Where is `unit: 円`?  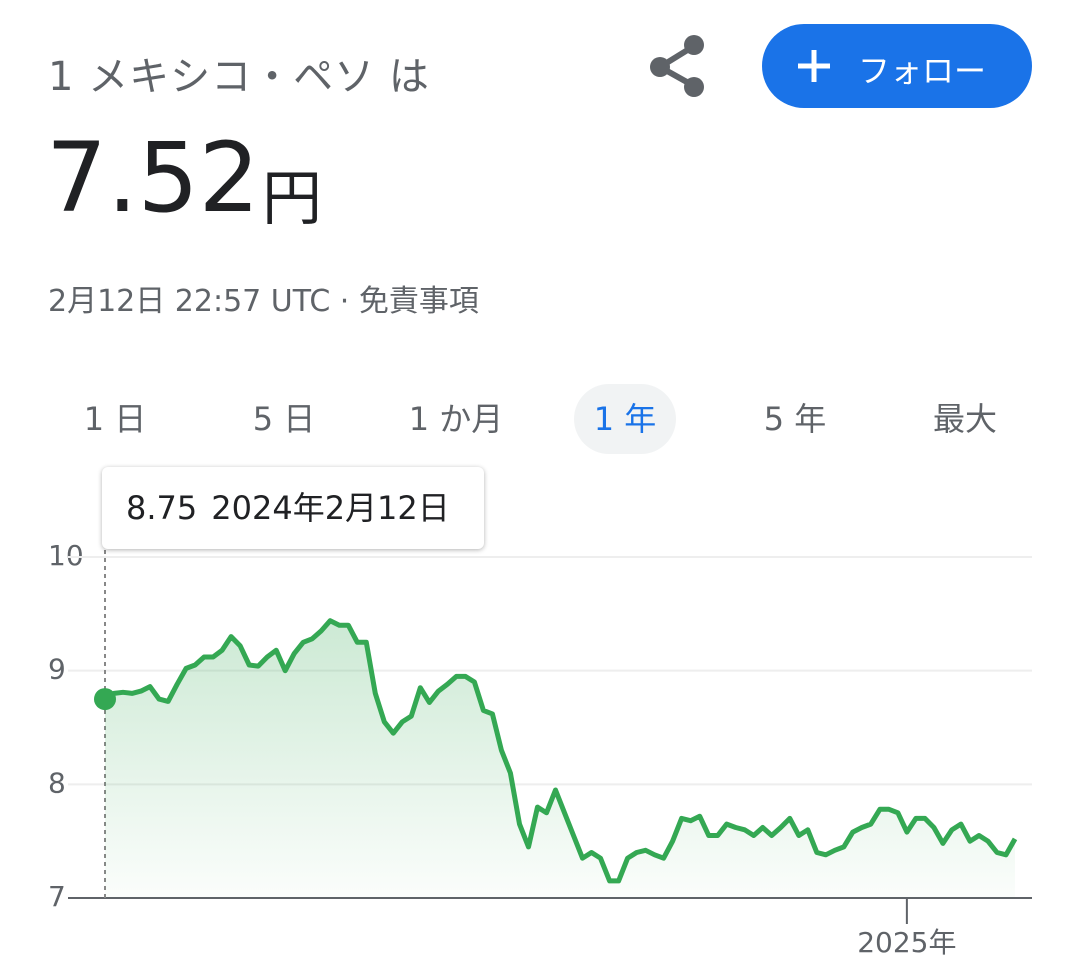
unit: 円 is located at coordinates (292, 199).